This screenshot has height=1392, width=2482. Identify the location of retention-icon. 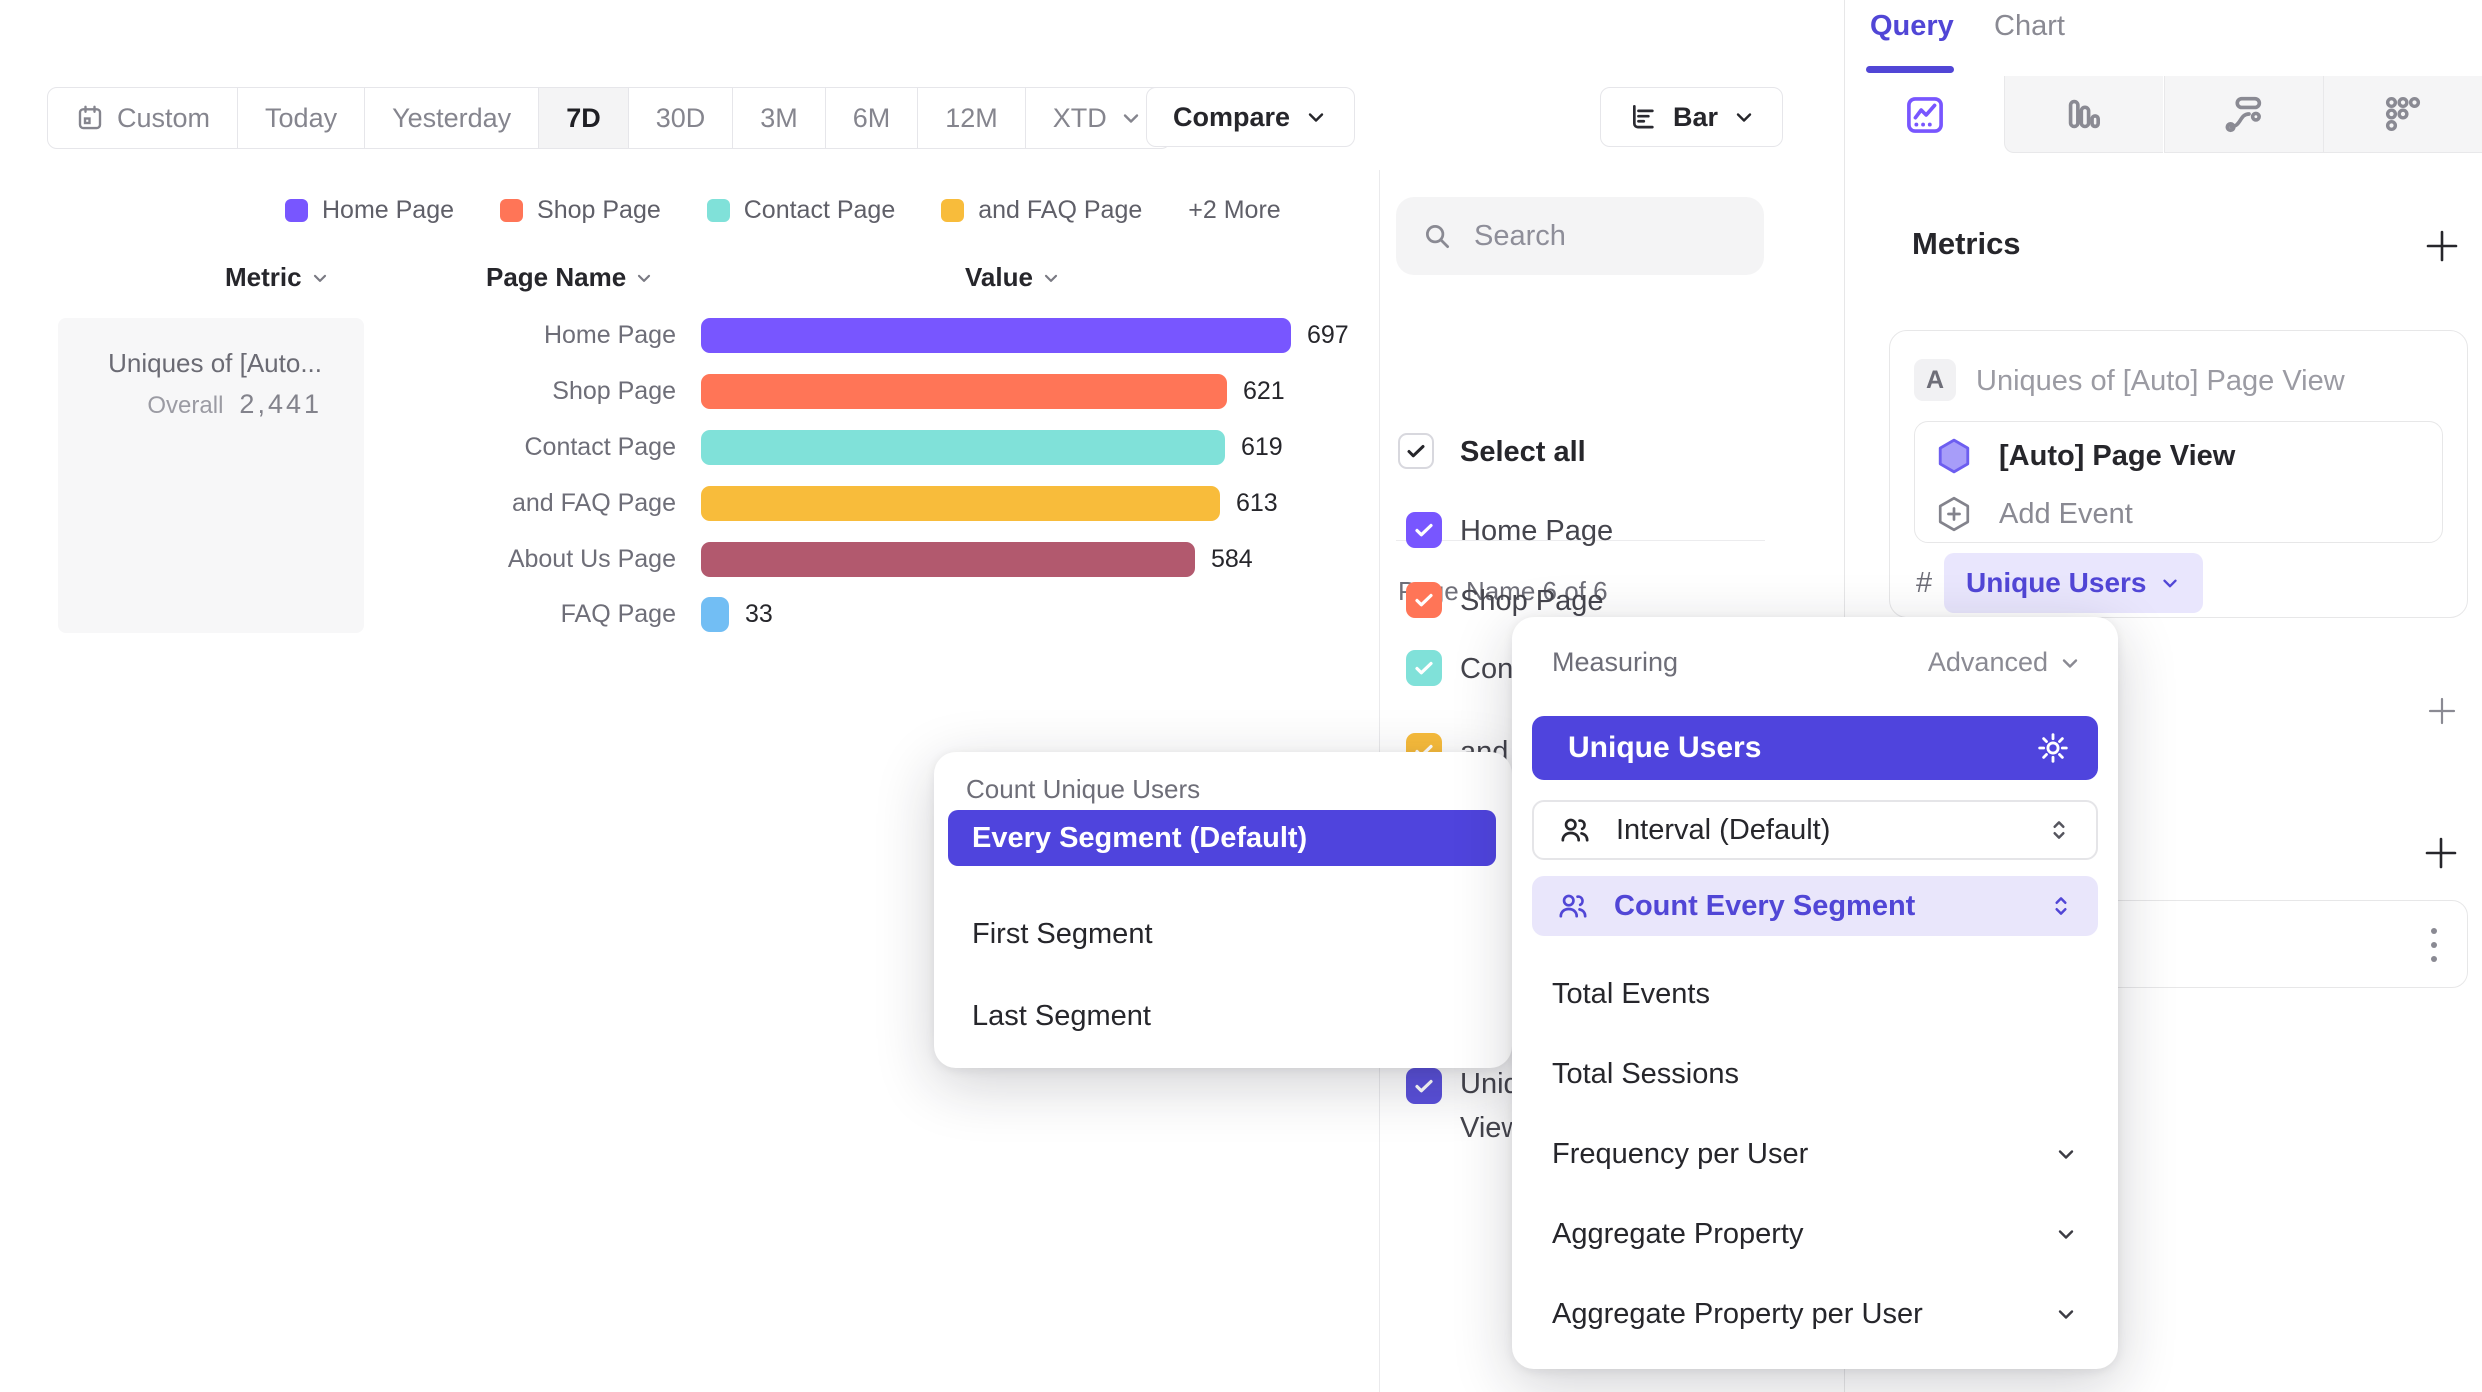
(2403, 114).